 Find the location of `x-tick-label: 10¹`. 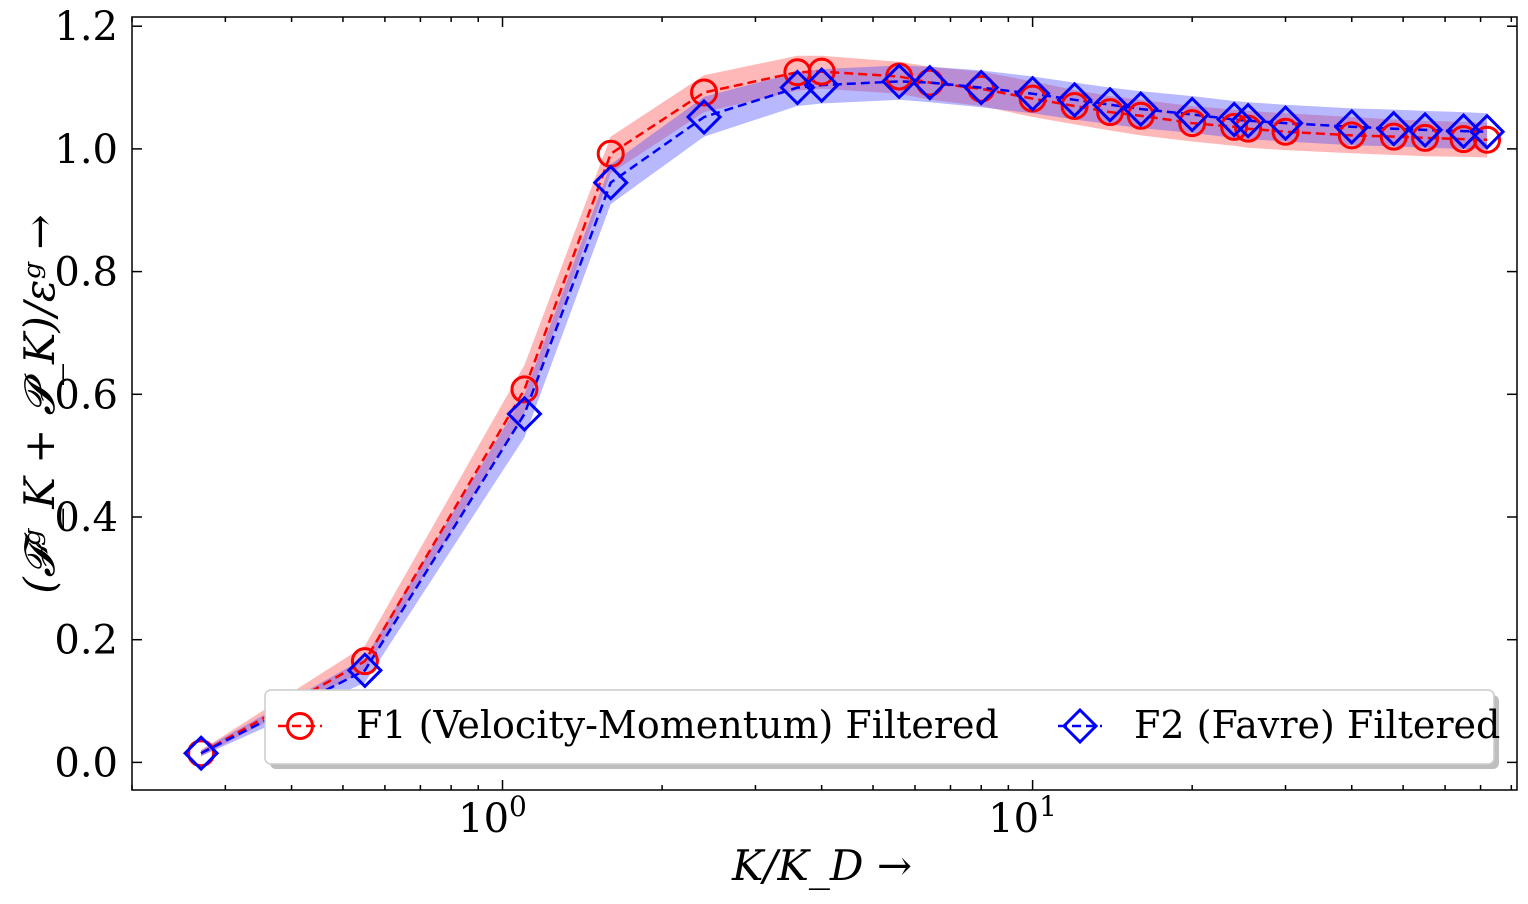

x-tick-label: 10¹ is located at coordinates (1022, 816).